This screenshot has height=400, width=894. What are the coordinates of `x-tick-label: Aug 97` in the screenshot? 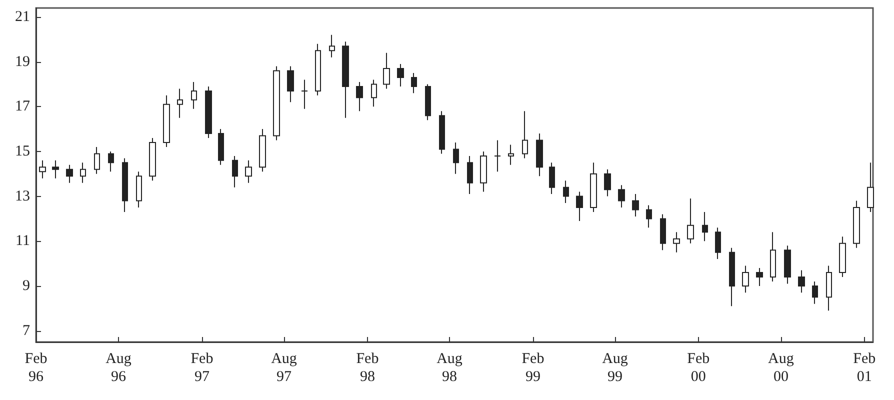 It's located at (284, 368).